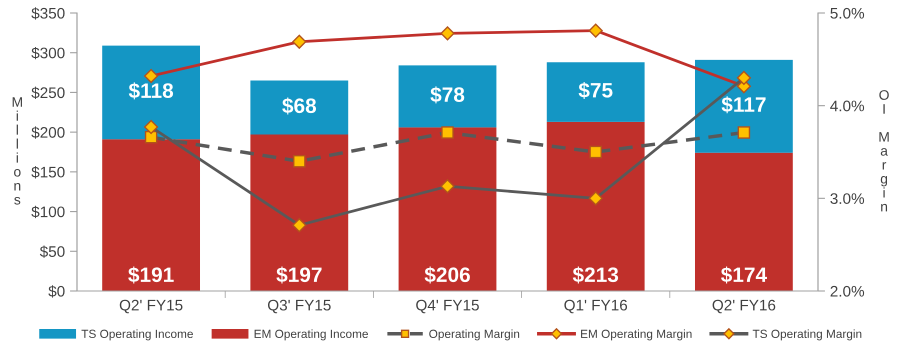 Image resolution: width=902 pixels, height=351 pixels. Describe the element at coordinates (884, 151) in the screenshot. I see `text: OI Margin` at that location.